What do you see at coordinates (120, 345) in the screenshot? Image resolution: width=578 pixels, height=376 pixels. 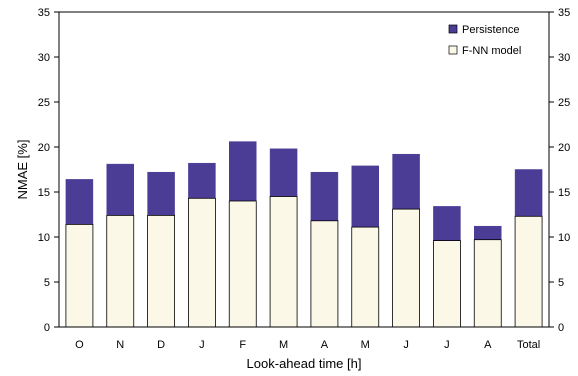 I see `x-tick-label-1: N` at bounding box center [120, 345].